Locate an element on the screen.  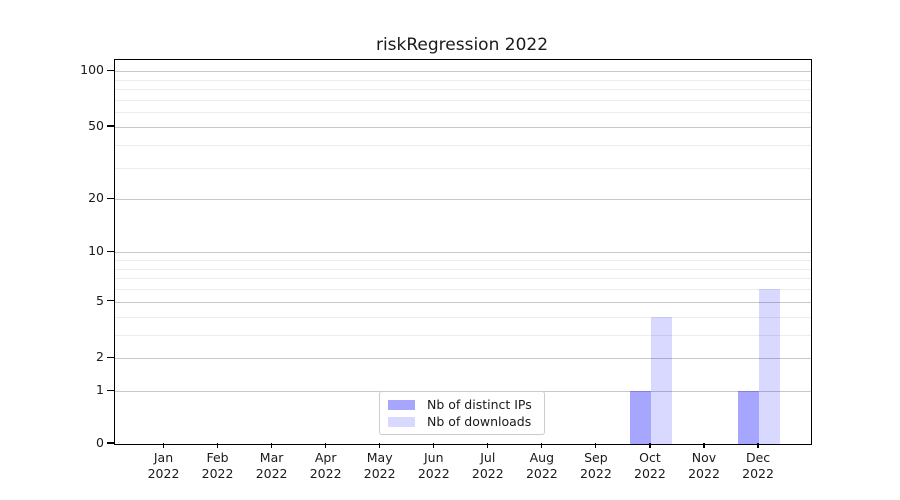
chart-title: riskRegression 2022 is located at coordinates (462, 45).